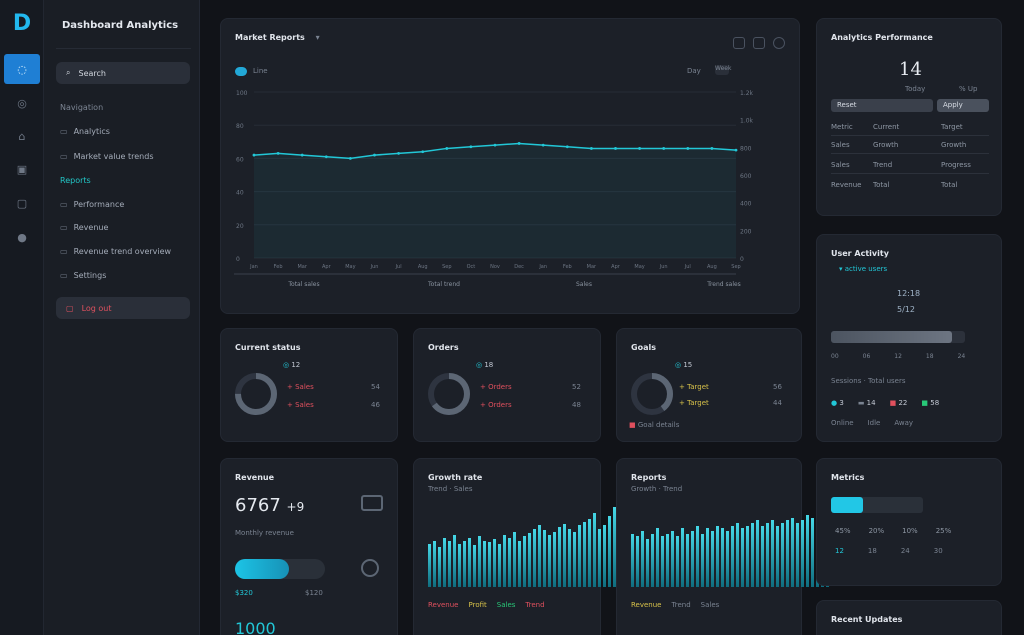  Describe the element at coordinates (759, 43) in the screenshot. I see `fullscreen-icon` at that location.